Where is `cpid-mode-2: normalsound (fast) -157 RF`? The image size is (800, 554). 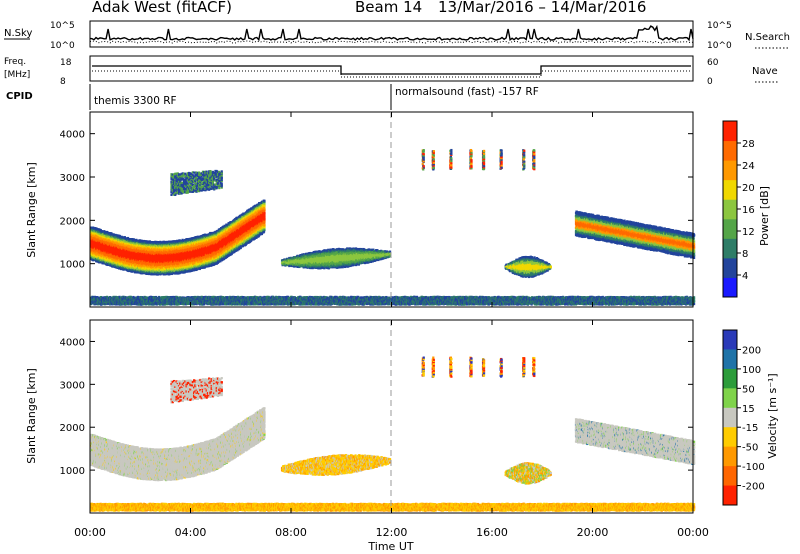
cpid-mode-2: normalsound (fast) -157 RF is located at coordinates (467, 92).